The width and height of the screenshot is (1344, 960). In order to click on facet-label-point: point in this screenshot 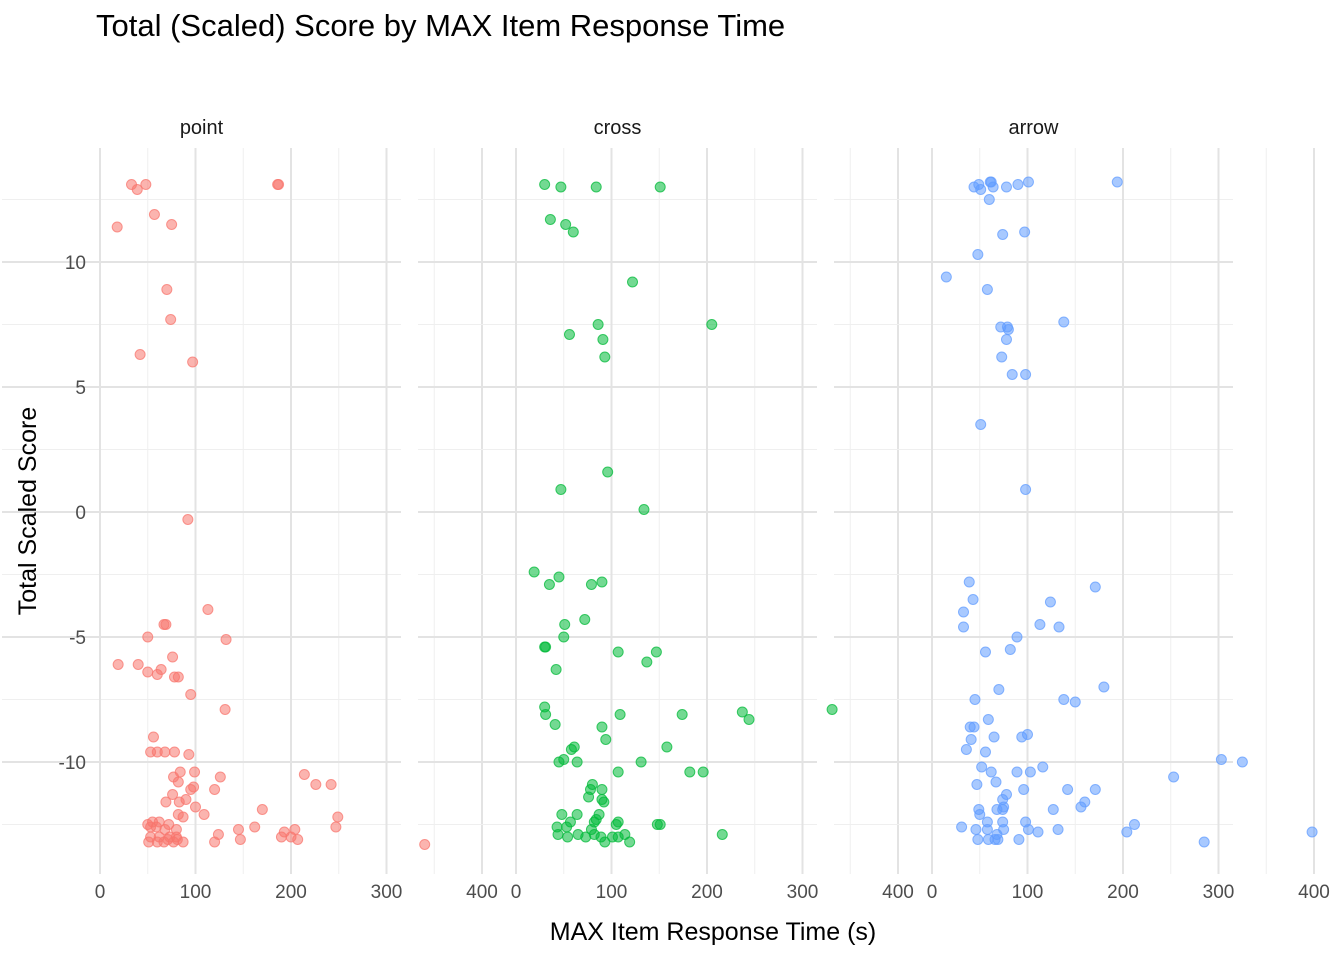, I will do `click(202, 128)`.